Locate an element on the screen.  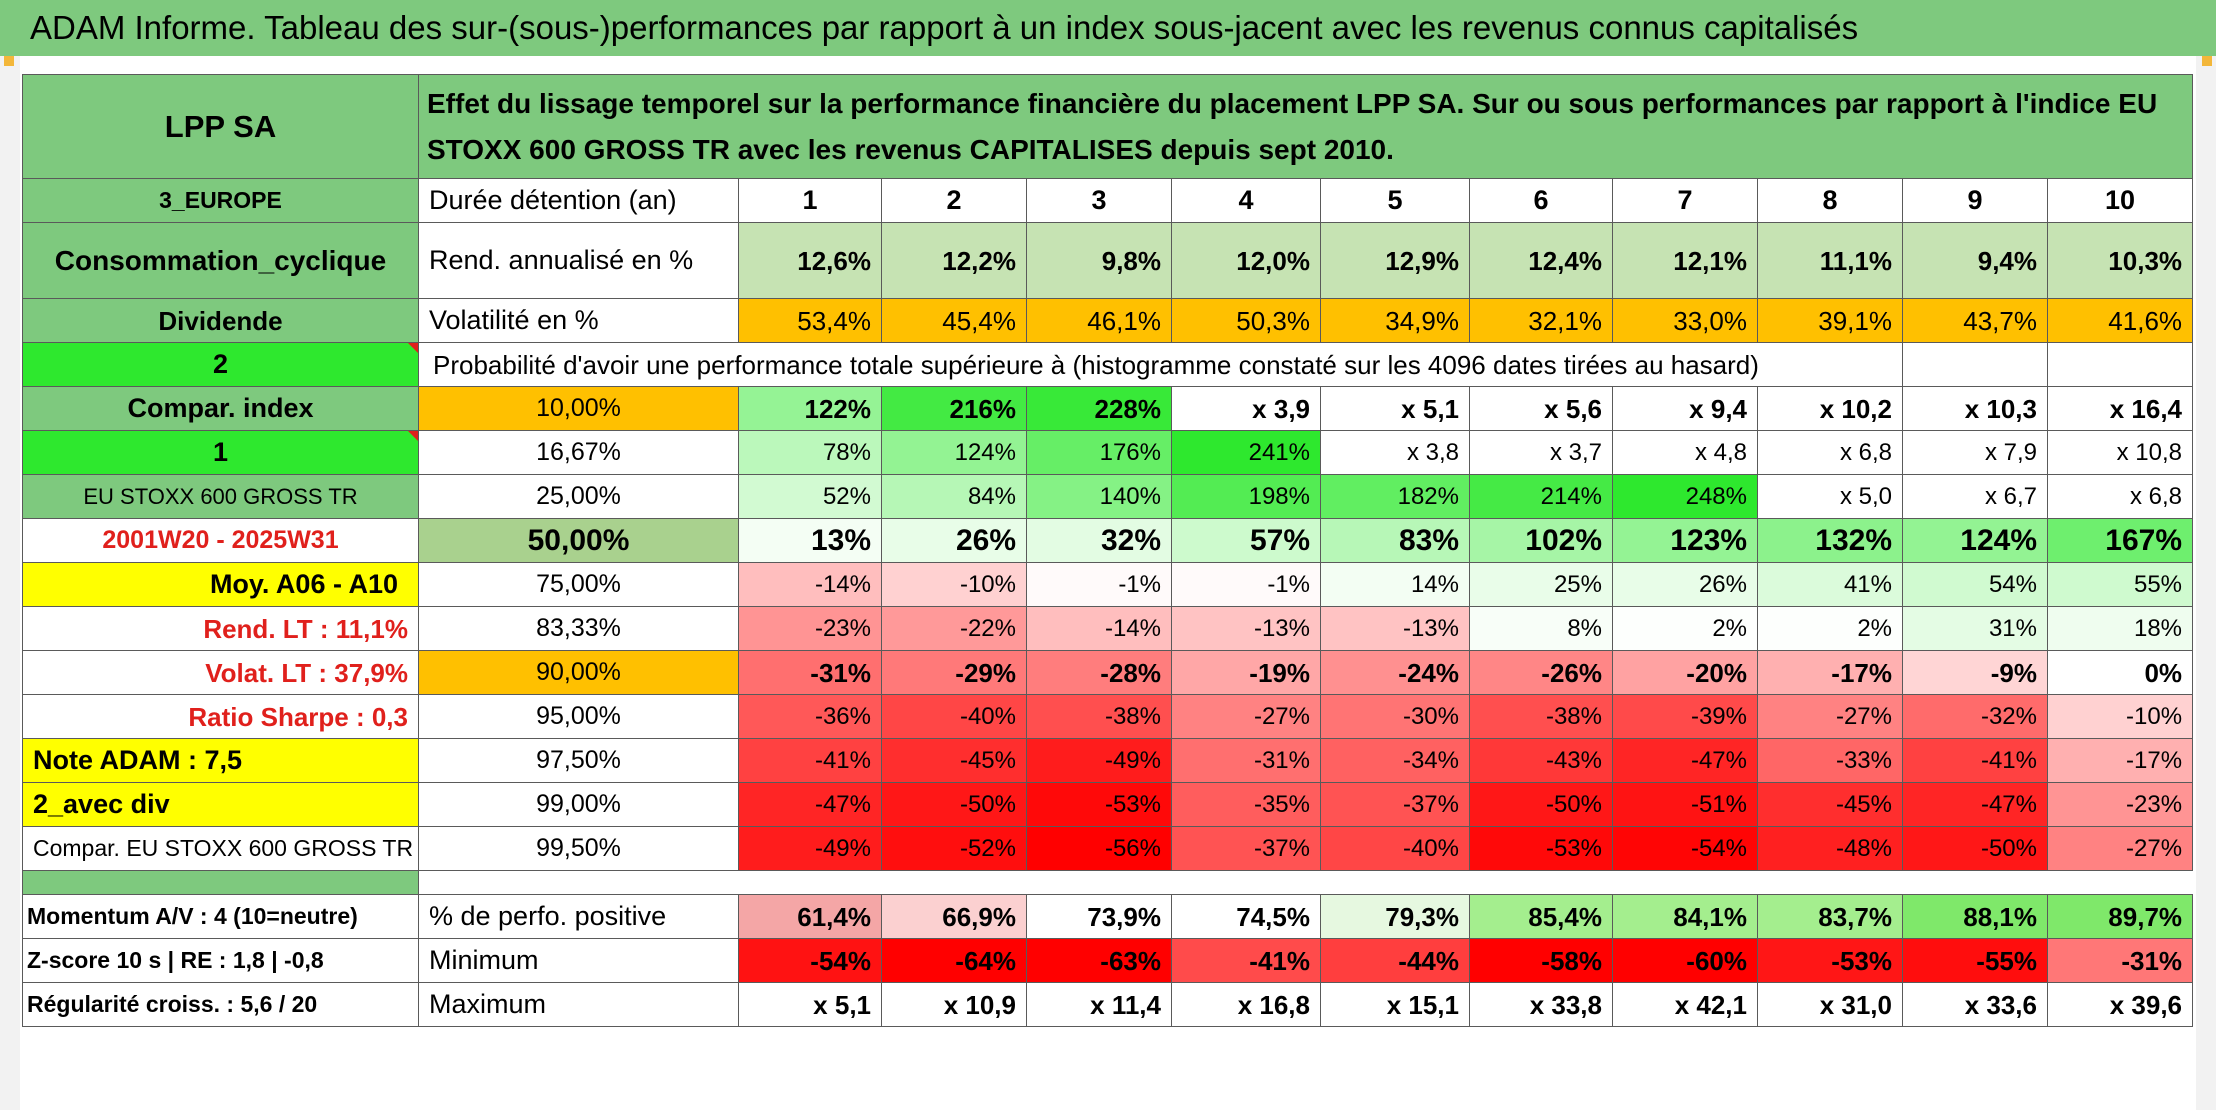
compar-full-label: Compar. EU STOXX 600 GROSS TR is located at coordinates (220, 848).